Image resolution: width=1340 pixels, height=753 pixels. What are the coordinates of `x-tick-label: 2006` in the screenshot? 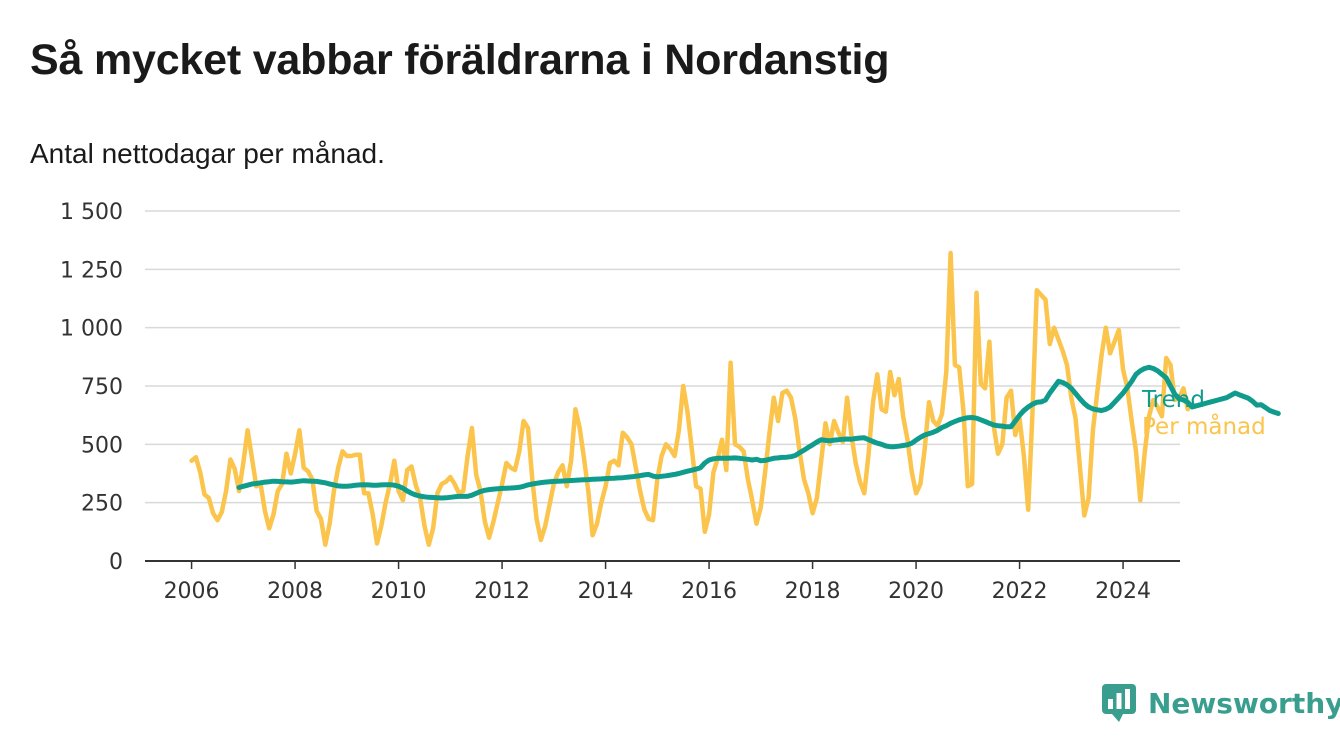 It's located at (192, 591).